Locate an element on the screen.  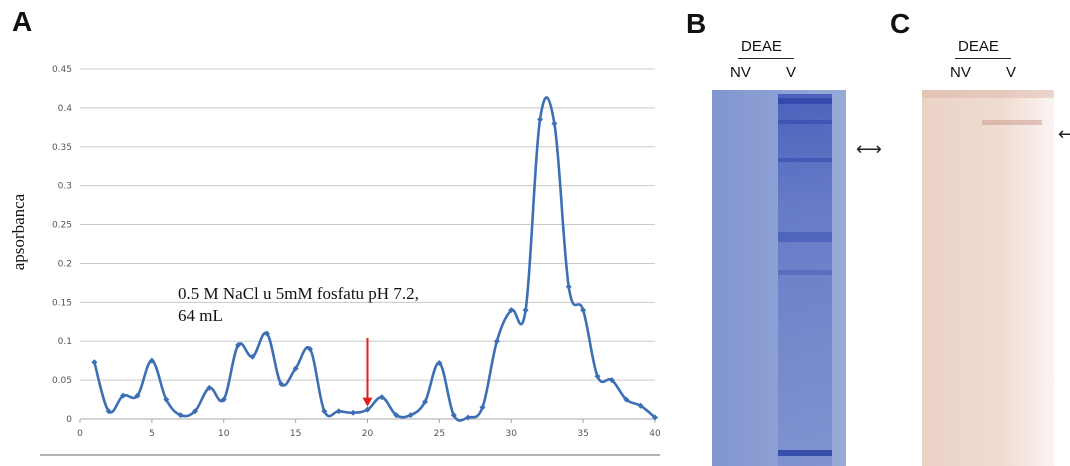
gel-b-header-rule is located at coordinates (766, 58).